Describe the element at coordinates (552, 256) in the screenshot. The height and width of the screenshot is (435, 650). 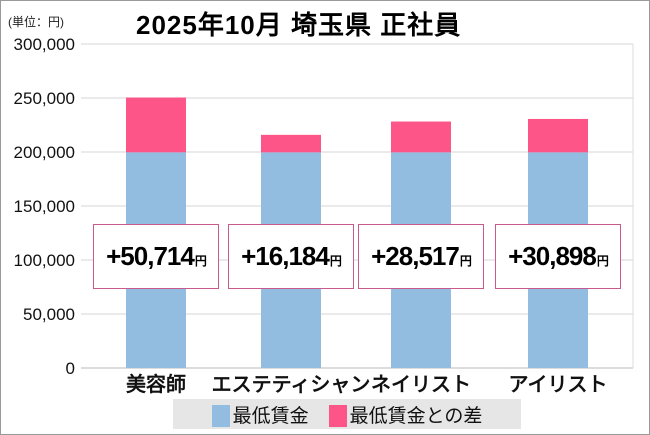
I see `data-label-value: +30,898` at that location.